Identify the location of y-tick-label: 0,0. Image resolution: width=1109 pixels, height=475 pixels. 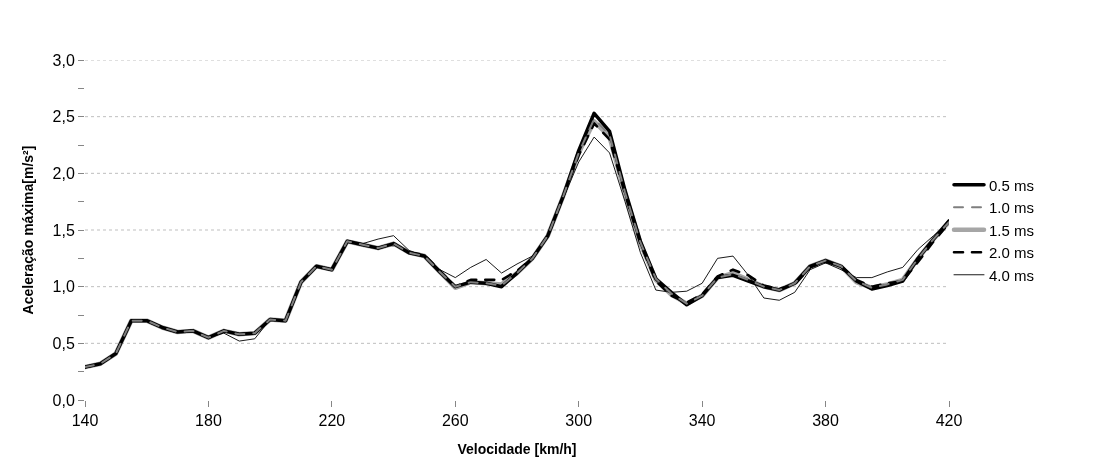
(63, 400).